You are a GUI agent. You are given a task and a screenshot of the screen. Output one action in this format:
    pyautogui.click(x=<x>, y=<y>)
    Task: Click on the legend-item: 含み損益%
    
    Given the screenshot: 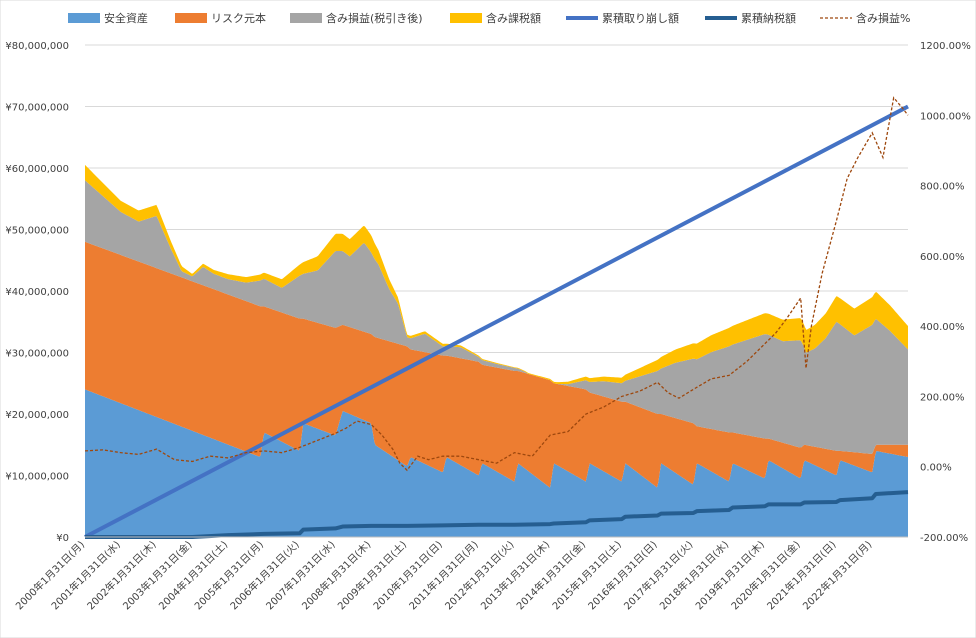 What is the action you would take?
    pyautogui.click(x=865, y=18)
    